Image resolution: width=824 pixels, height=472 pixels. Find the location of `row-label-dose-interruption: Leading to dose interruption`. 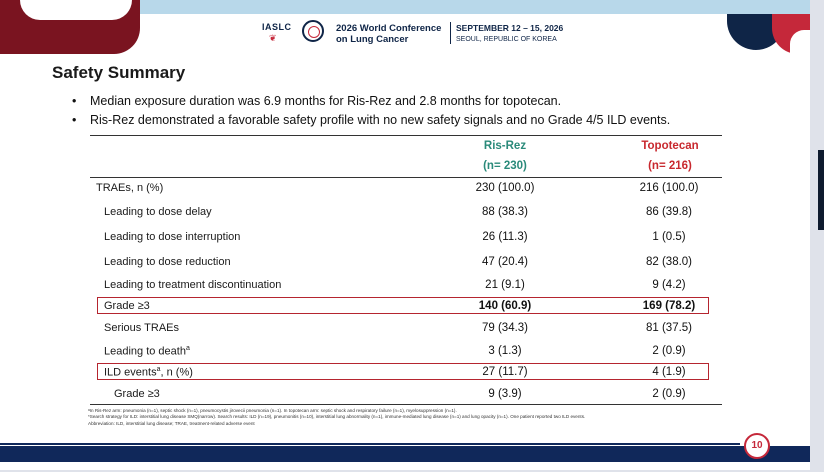

row-label-dose-interruption: Leading to dose interruption is located at coordinates (172, 237).